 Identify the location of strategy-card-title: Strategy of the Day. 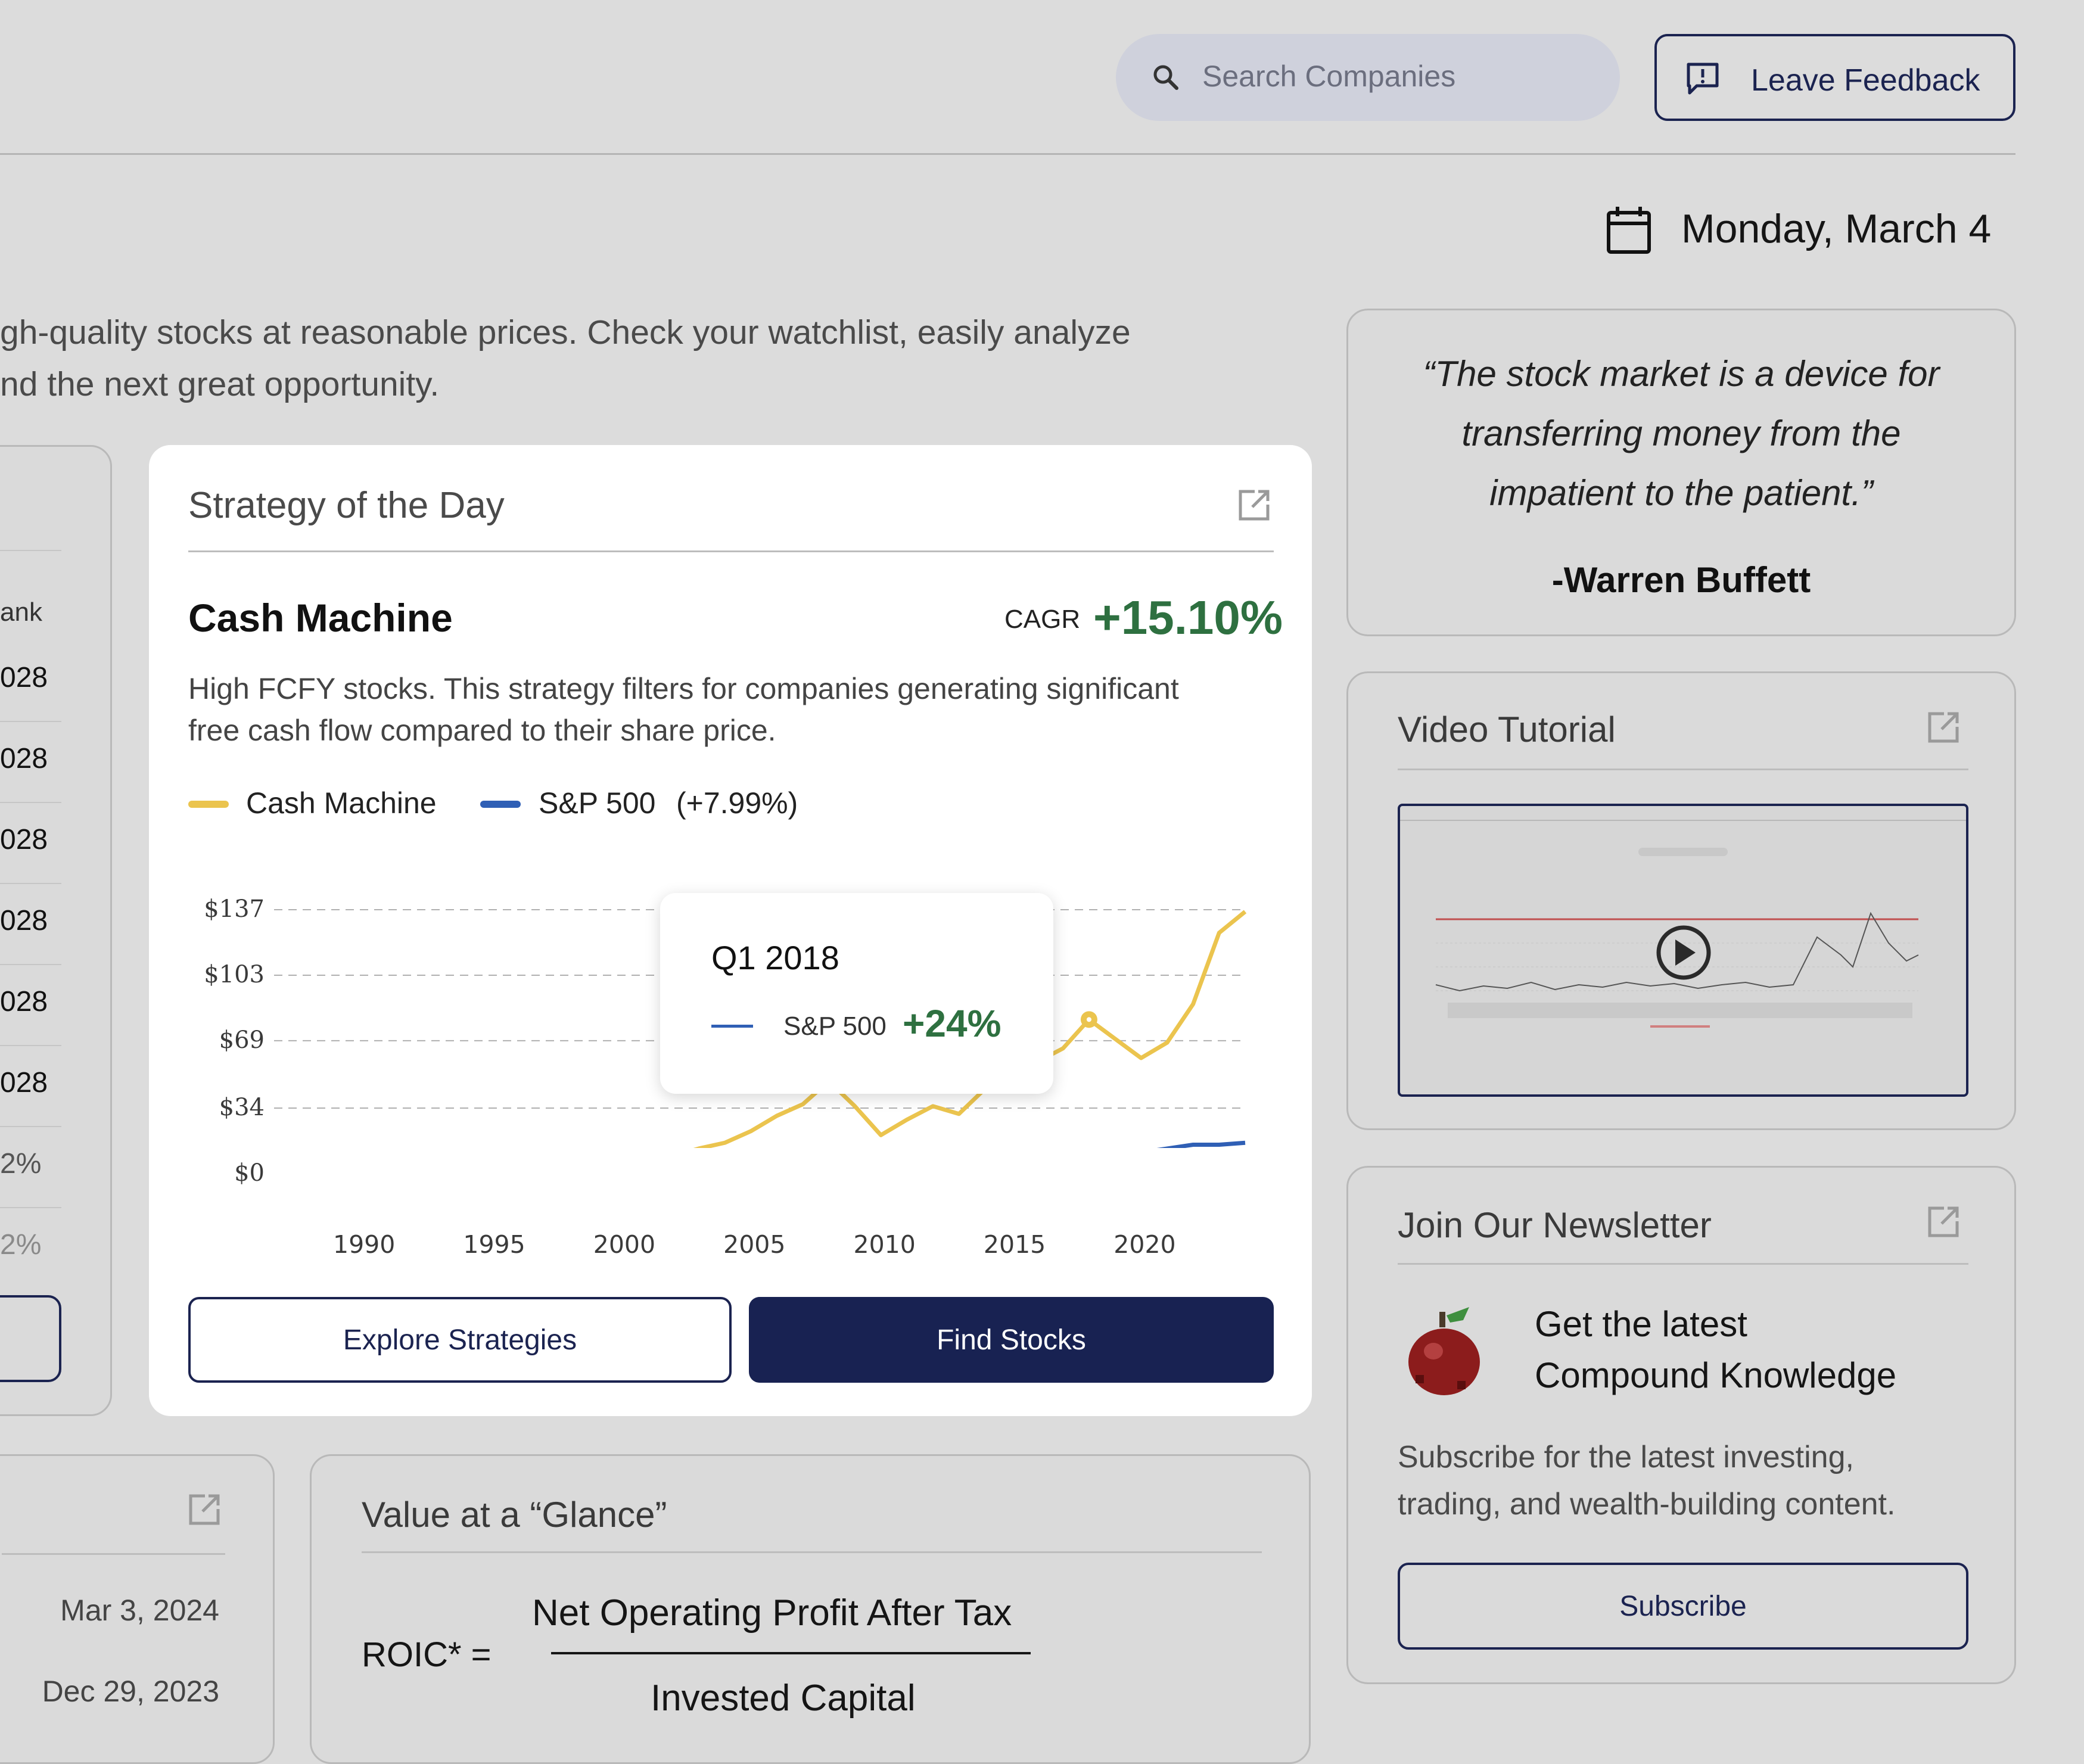
(346, 505).